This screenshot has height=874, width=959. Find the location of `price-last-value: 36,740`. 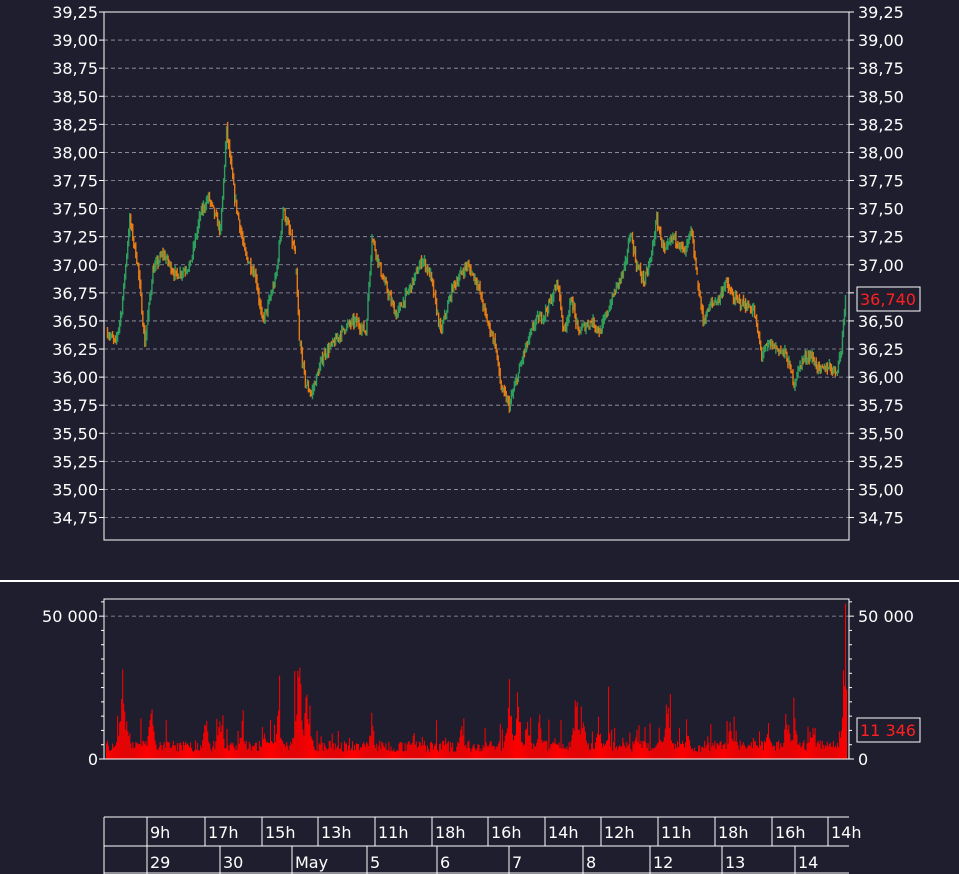

price-last-value: 36,740 is located at coordinates (888, 299).